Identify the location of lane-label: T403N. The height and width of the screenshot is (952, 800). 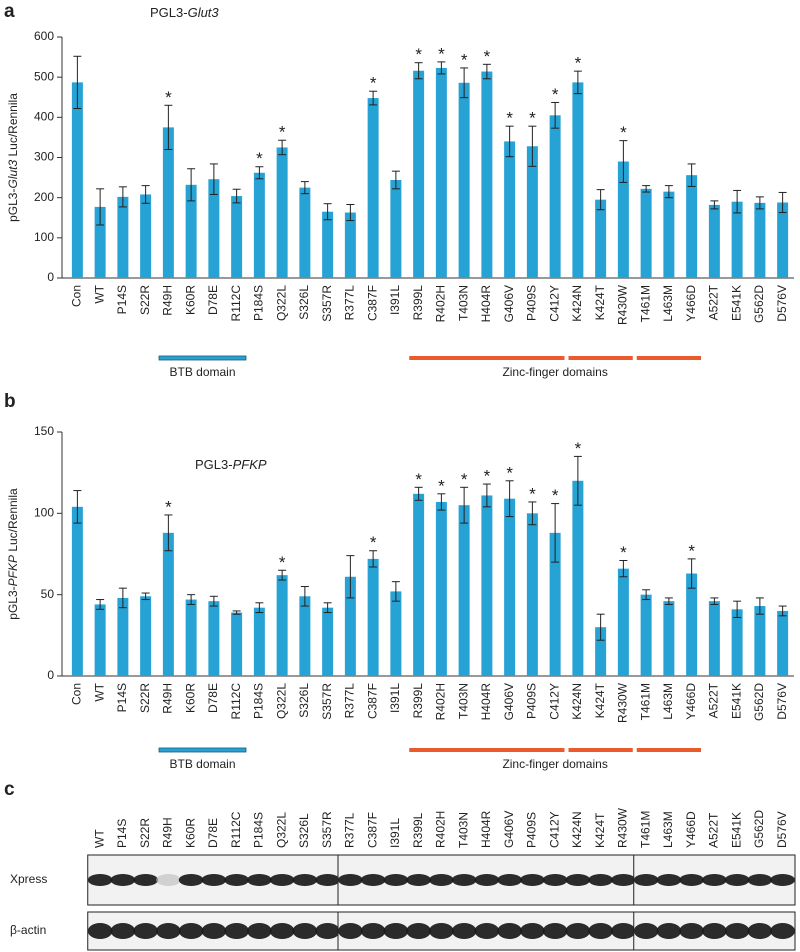
(463, 830).